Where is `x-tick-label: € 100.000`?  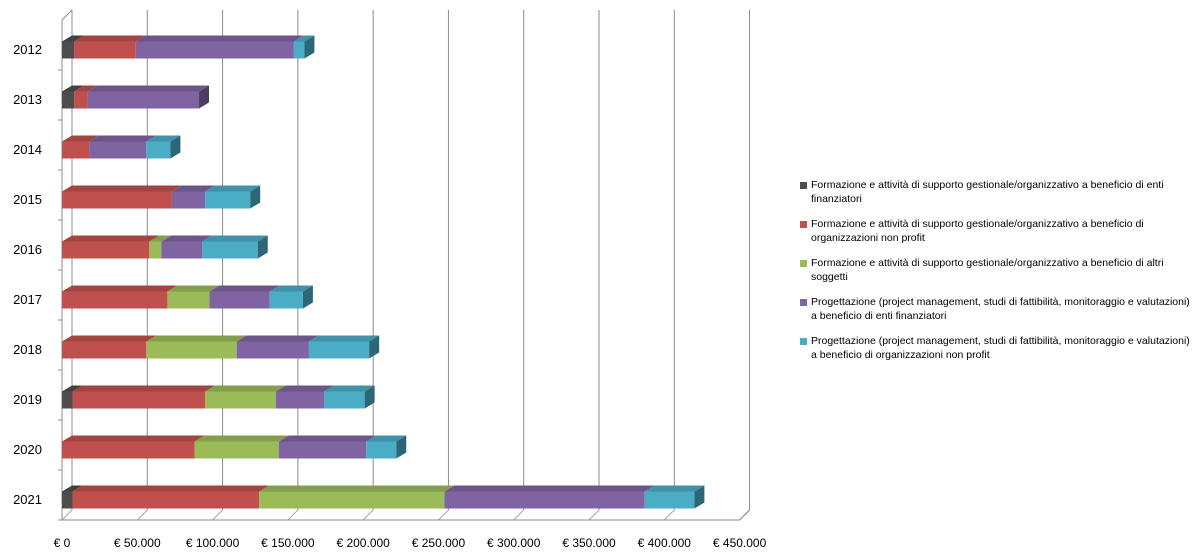 x-tick-label: € 100.000 is located at coordinates (213, 543).